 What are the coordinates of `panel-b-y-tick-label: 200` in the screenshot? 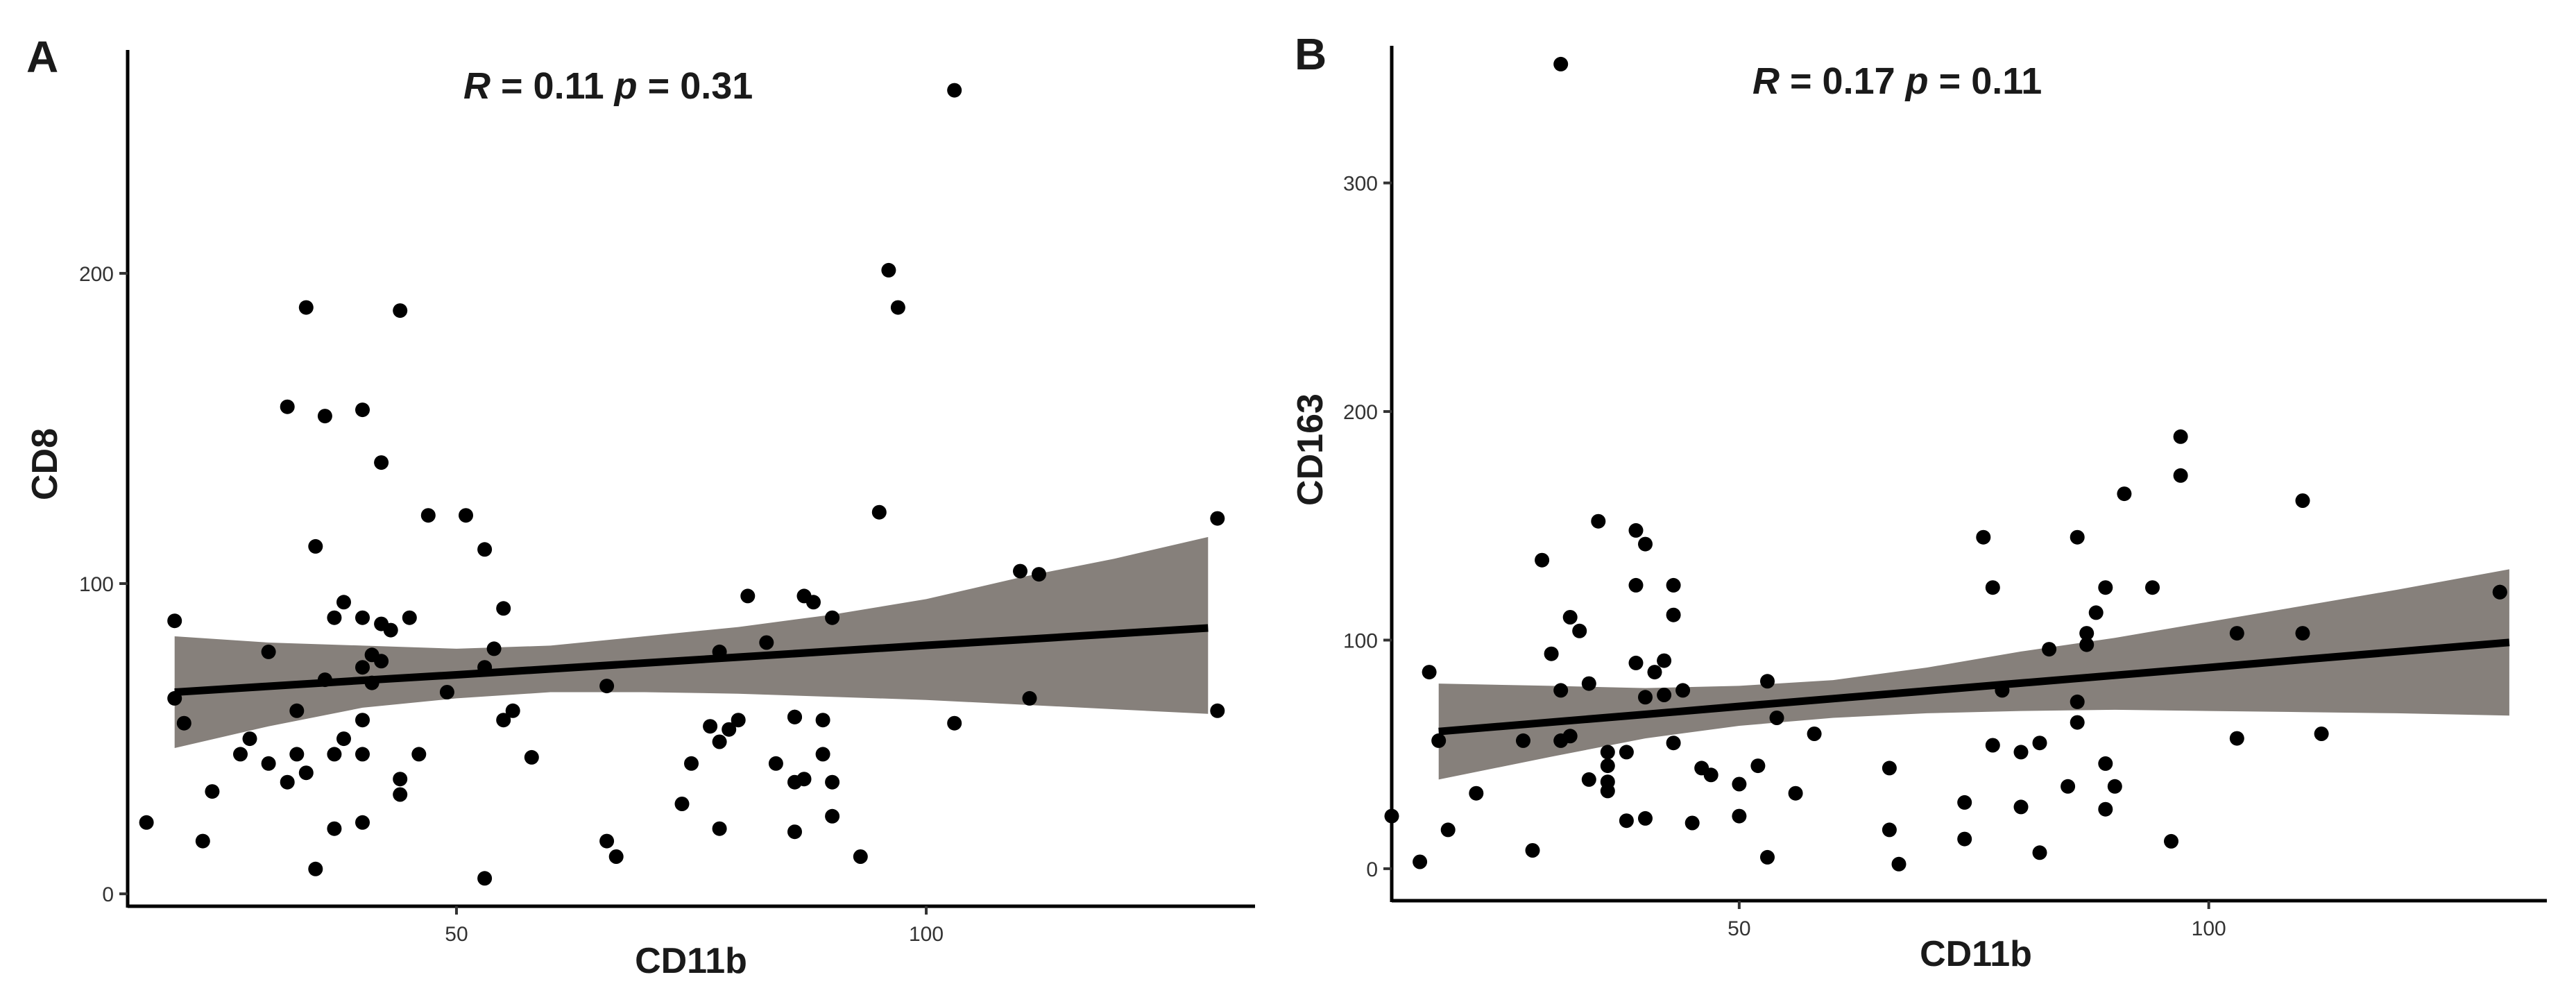 It's located at (1360, 412).